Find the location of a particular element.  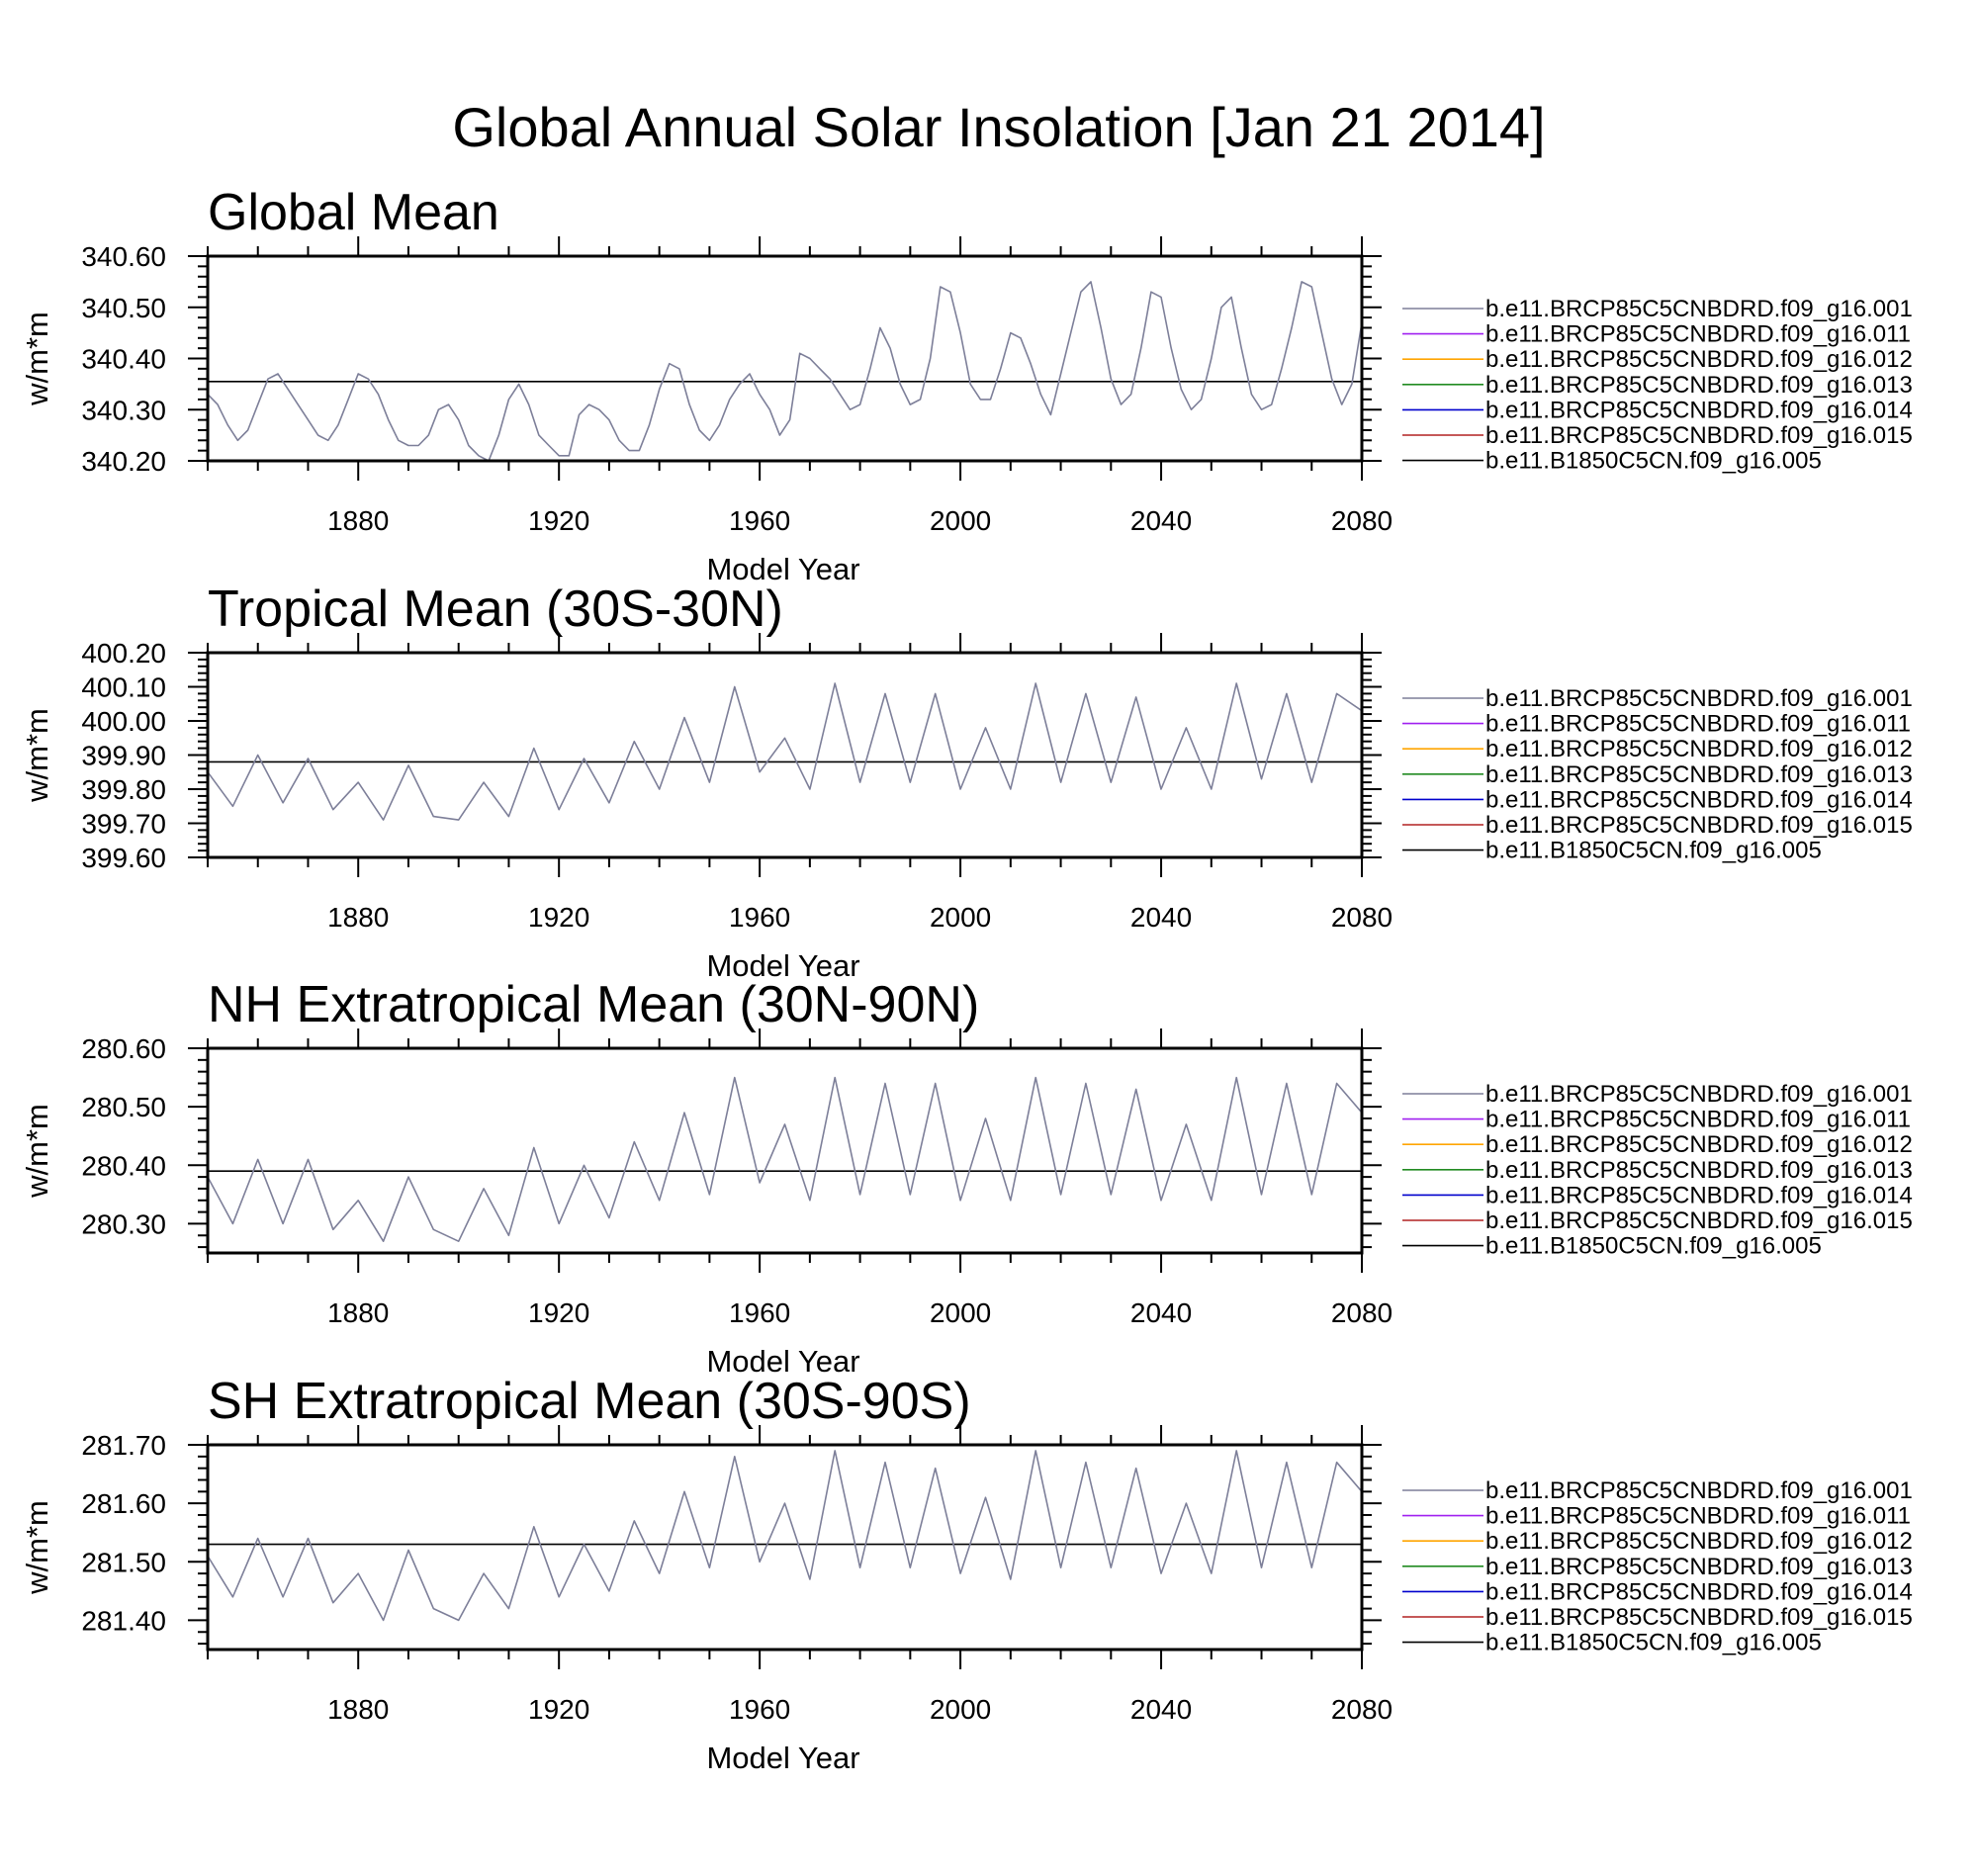

panel-title: Tropical Mean (30S-30N) is located at coordinates (495, 609).